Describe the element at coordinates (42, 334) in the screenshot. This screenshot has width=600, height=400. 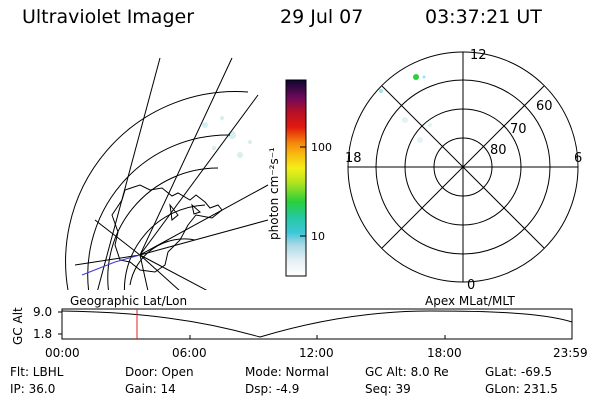
I see `ytick-1-8: 1.8` at that location.